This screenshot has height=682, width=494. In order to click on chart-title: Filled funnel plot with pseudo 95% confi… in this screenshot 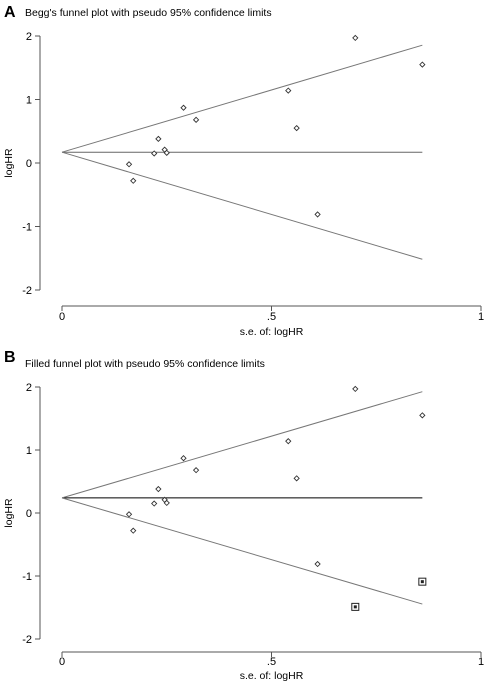, I will do `click(145, 364)`.